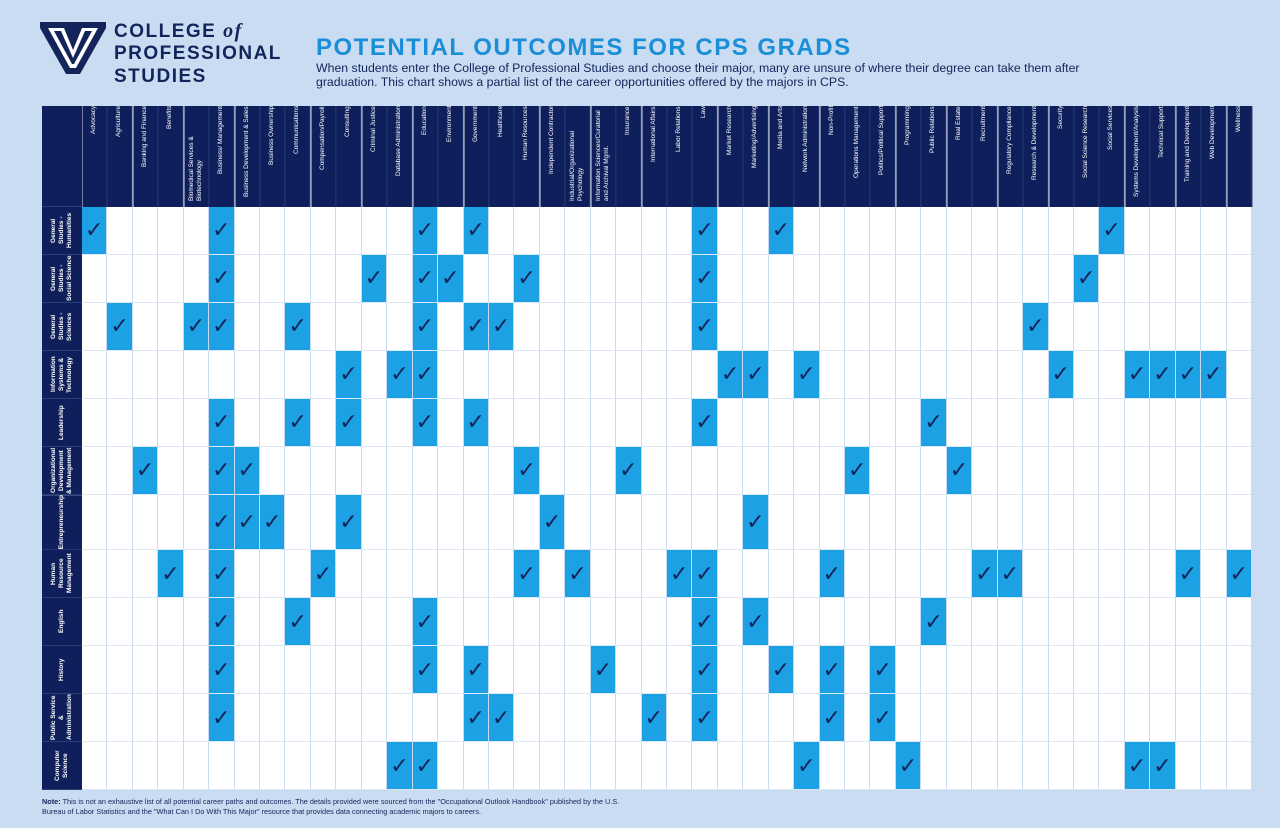  What do you see at coordinates (160, 76) in the screenshot?
I see `logo-text: STUDIES` at bounding box center [160, 76].